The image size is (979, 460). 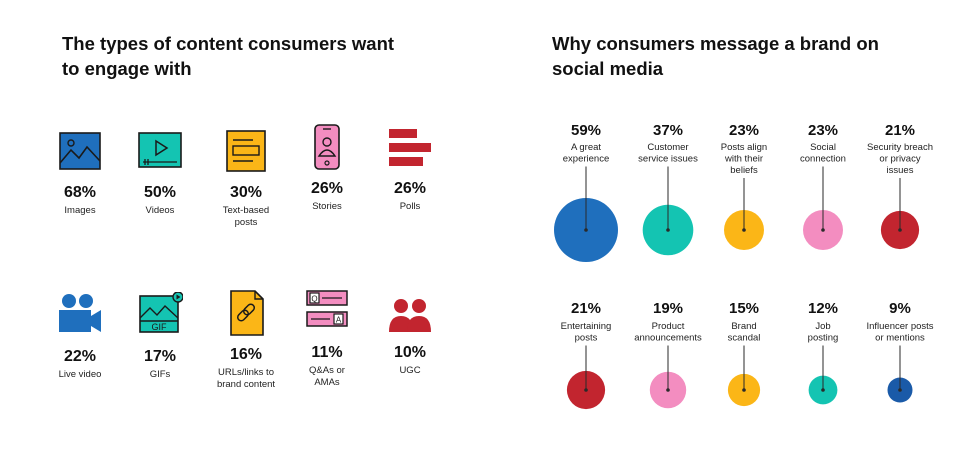 What do you see at coordinates (410, 147) in the screenshot?
I see `poll-icon` at bounding box center [410, 147].